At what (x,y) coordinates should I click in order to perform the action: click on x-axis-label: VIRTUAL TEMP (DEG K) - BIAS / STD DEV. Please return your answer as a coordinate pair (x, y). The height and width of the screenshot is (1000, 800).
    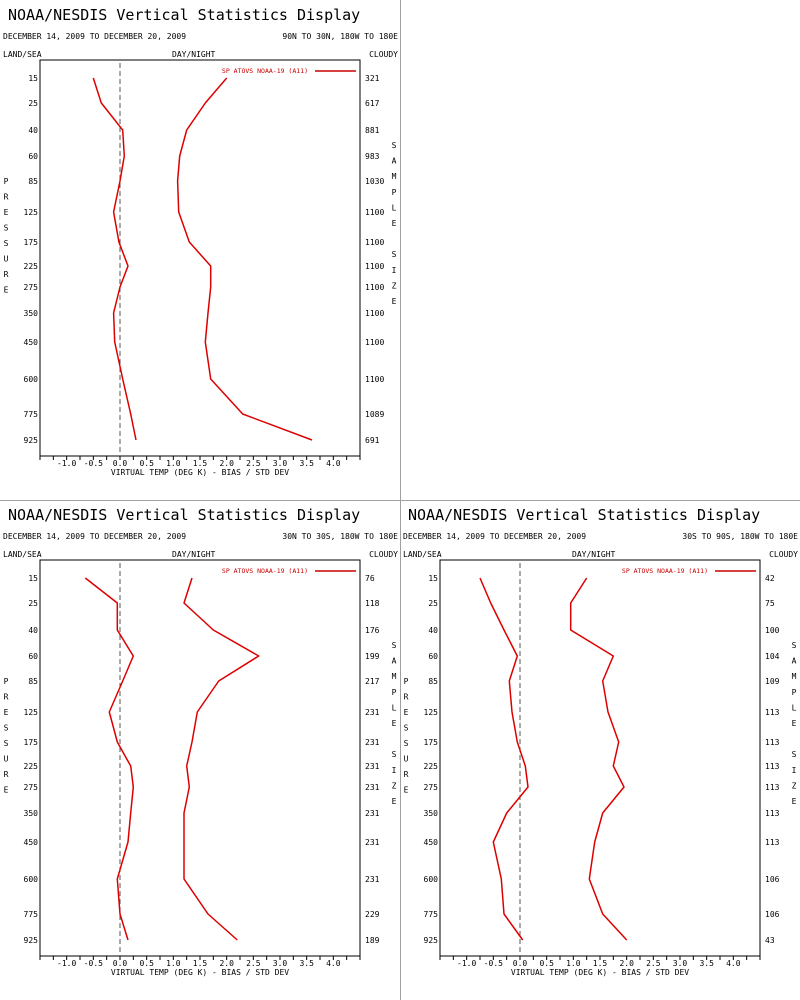
    Looking at the image, I should click on (600, 972).